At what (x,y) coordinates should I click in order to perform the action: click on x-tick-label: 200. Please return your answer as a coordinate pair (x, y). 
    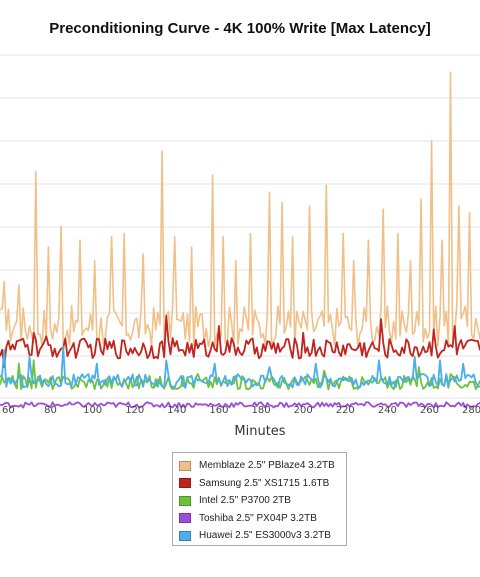
    Looking at the image, I should click on (303, 410).